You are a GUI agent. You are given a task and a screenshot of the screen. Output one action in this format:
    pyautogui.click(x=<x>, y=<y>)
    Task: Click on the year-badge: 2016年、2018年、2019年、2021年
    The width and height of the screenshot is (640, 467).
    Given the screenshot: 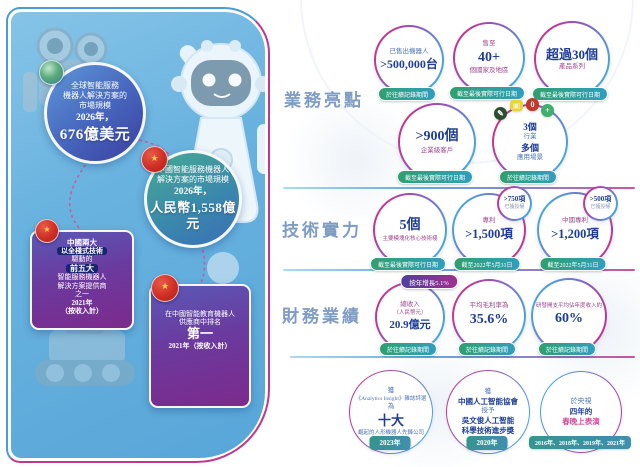 What is the action you would take?
    pyautogui.click(x=580, y=442)
    